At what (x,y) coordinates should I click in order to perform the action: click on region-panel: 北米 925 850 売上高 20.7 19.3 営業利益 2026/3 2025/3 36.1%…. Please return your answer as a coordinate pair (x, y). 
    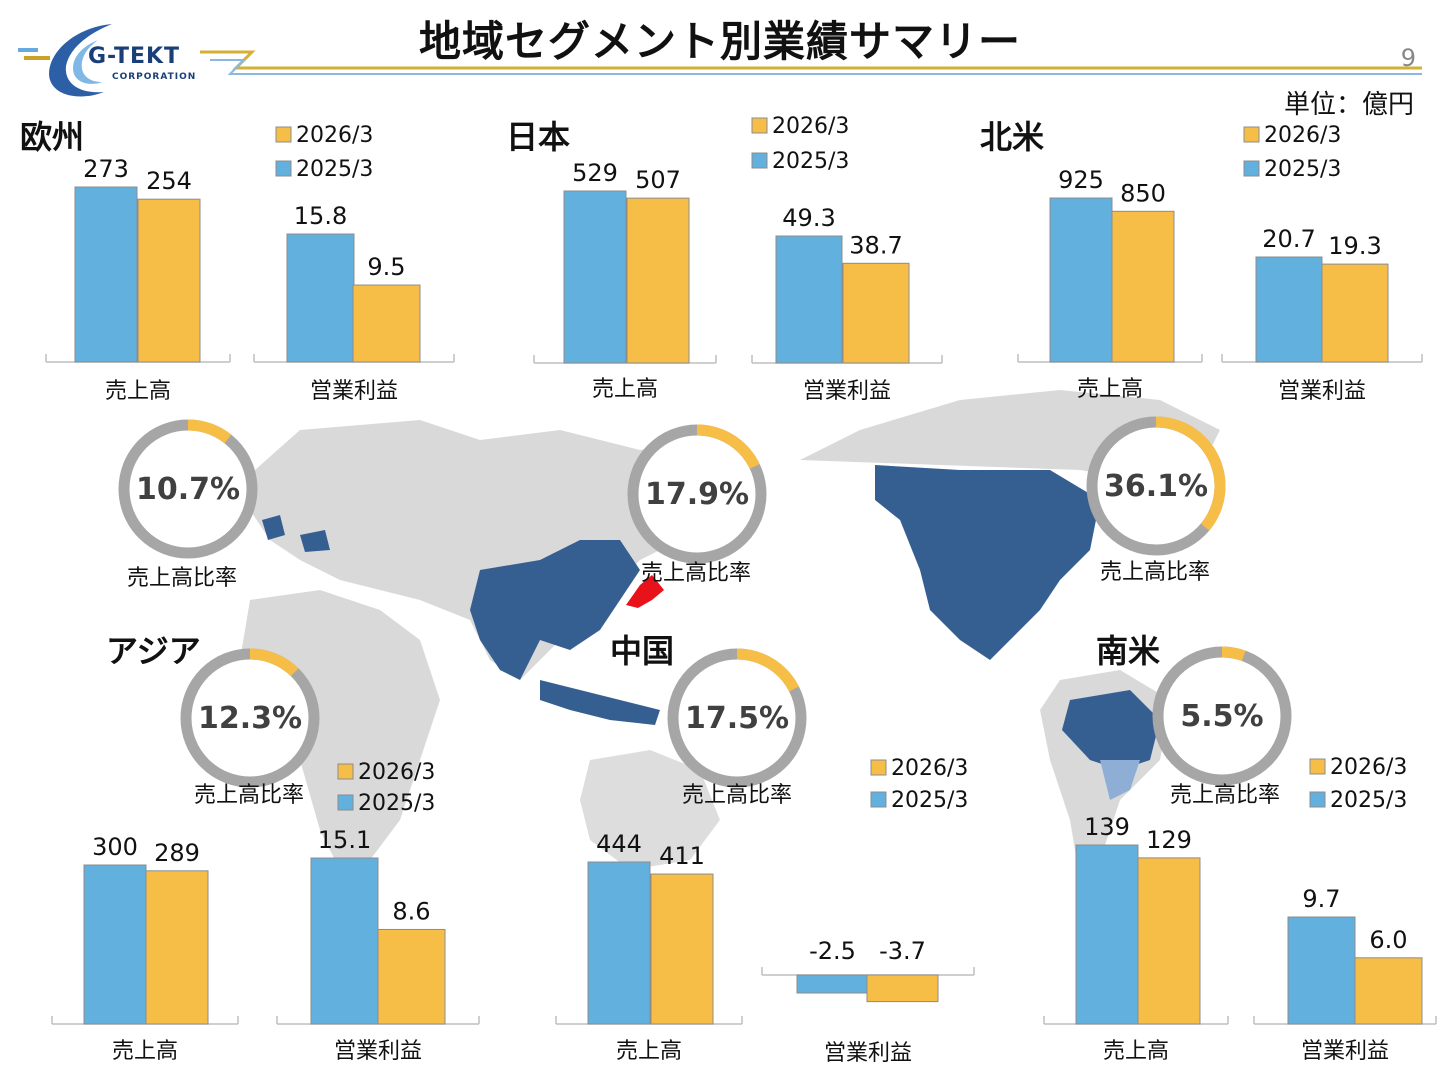
    Looking at the image, I should click on (1201, 351).